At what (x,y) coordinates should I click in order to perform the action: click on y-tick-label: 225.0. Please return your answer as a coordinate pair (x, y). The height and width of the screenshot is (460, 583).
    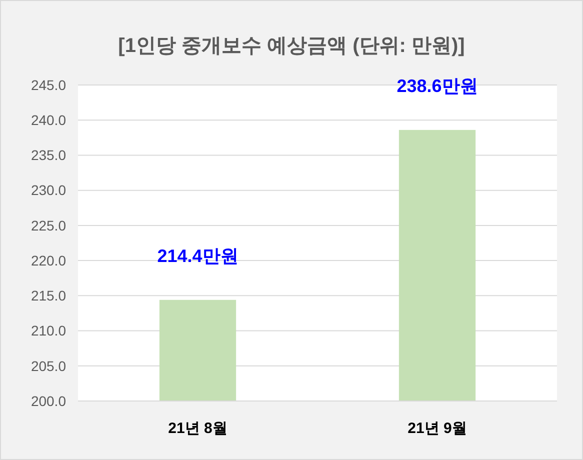
    Looking at the image, I should click on (48, 225).